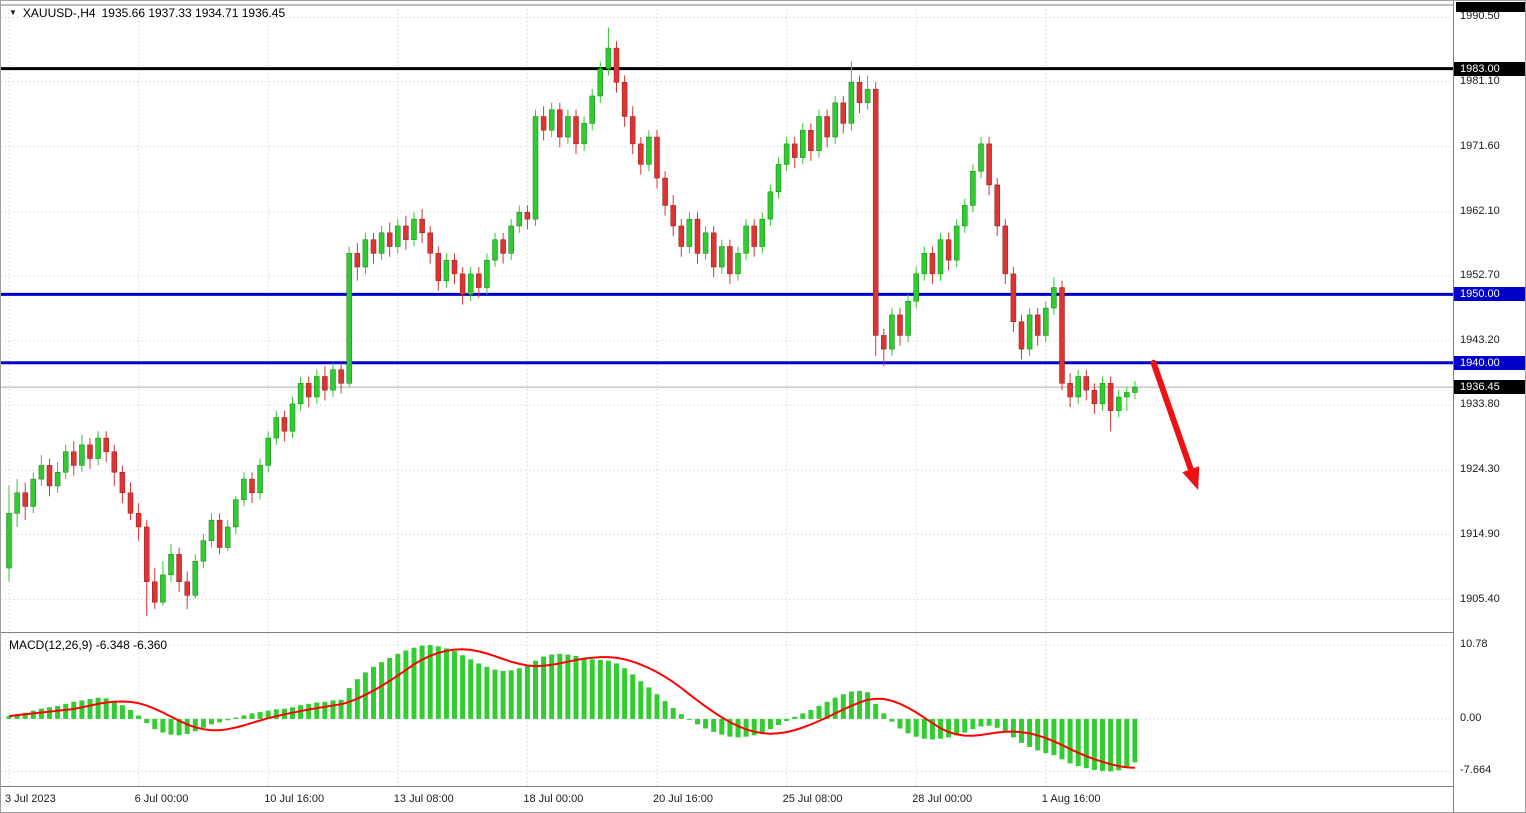 Image resolution: width=1526 pixels, height=813 pixels. What do you see at coordinates (1474, 644) in the screenshot?
I see `macd-axis-label: 10.78` at bounding box center [1474, 644].